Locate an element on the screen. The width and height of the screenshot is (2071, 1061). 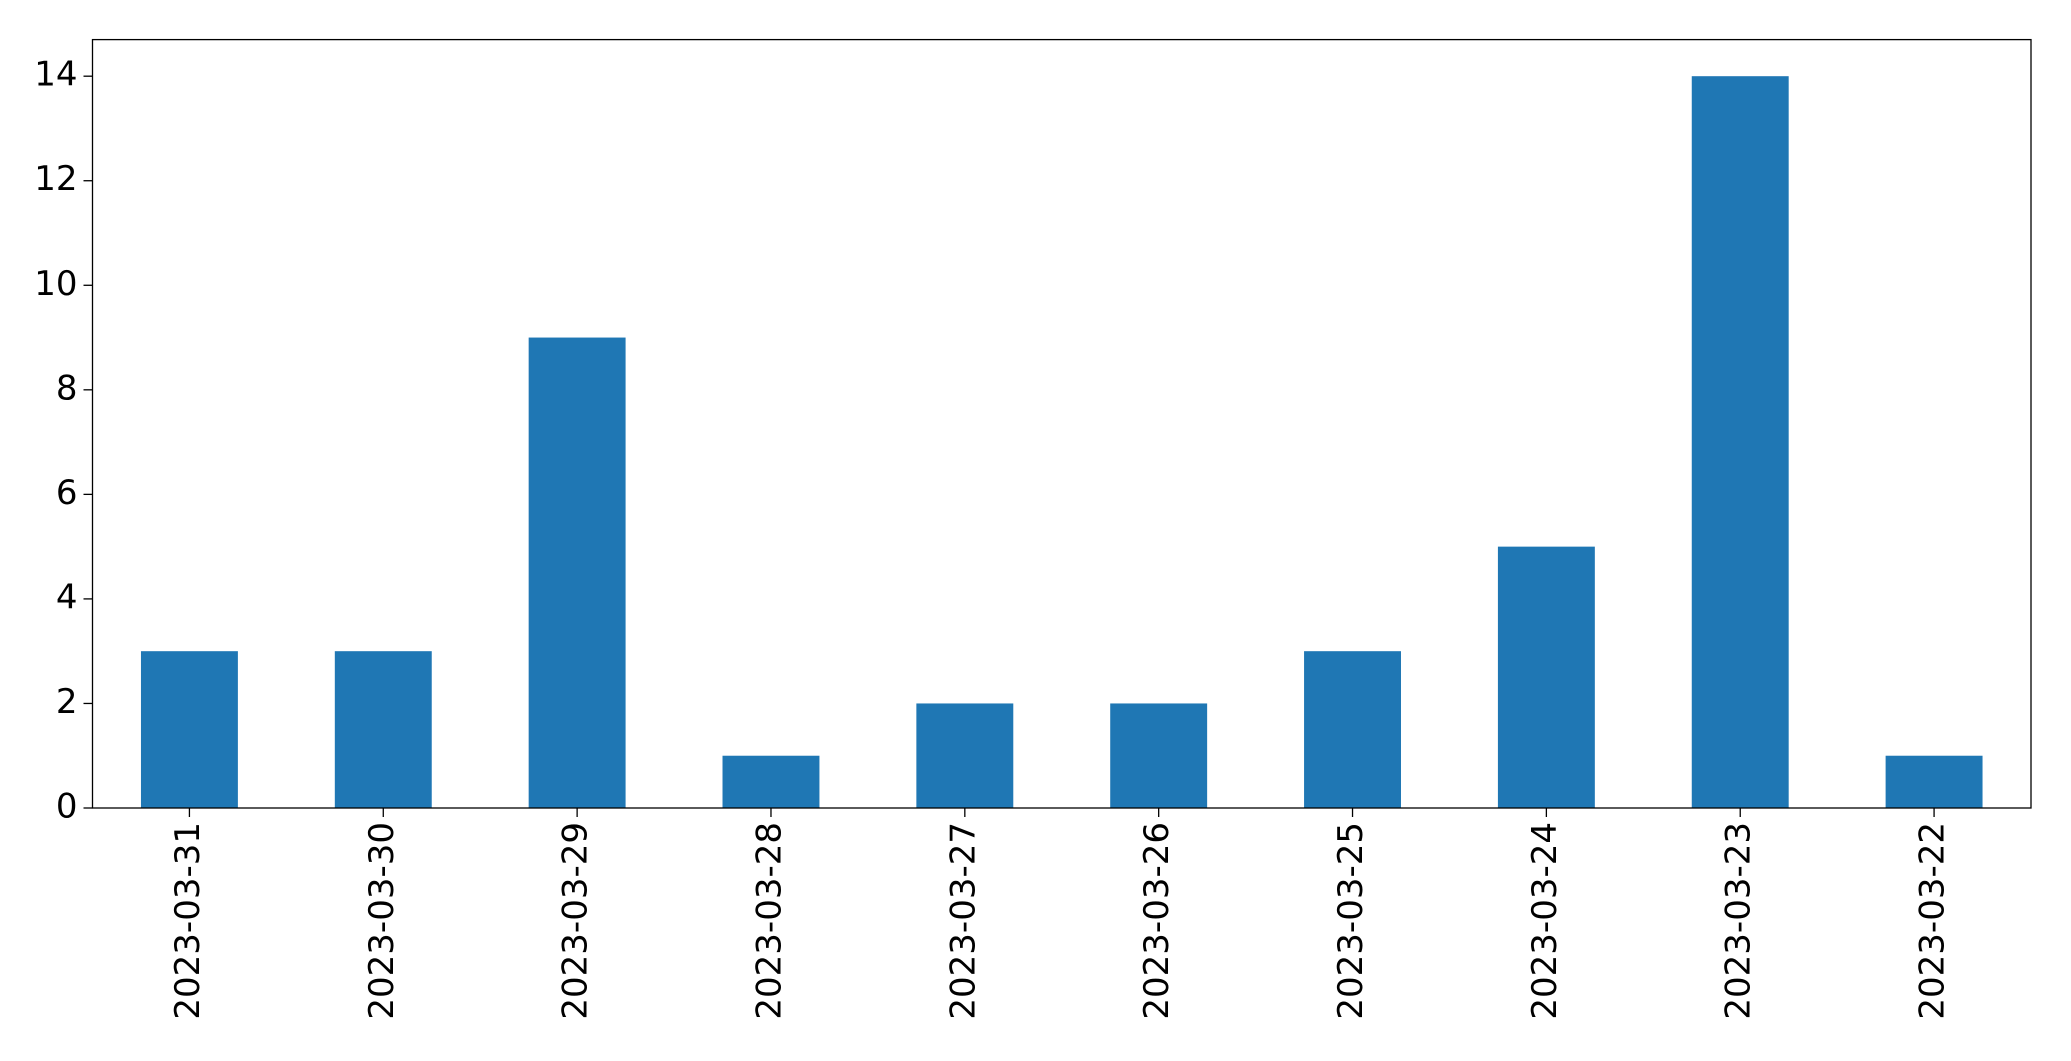
x-tick-label: 2023-03-22 is located at coordinates (1933, 921).